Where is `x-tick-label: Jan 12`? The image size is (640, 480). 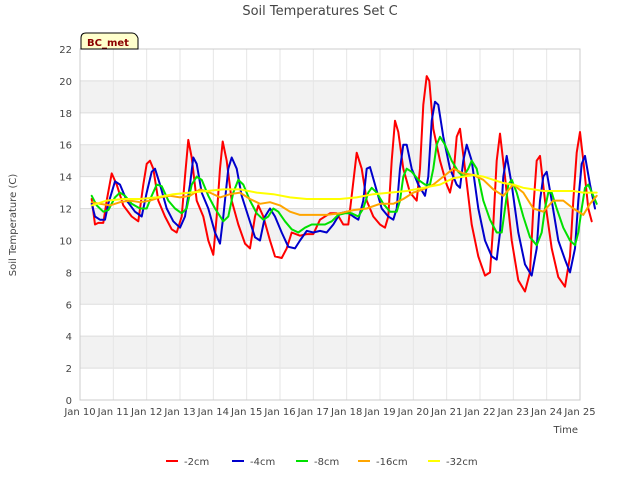
x-tick-label: Jan 12 is located at coordinates (146, 412).